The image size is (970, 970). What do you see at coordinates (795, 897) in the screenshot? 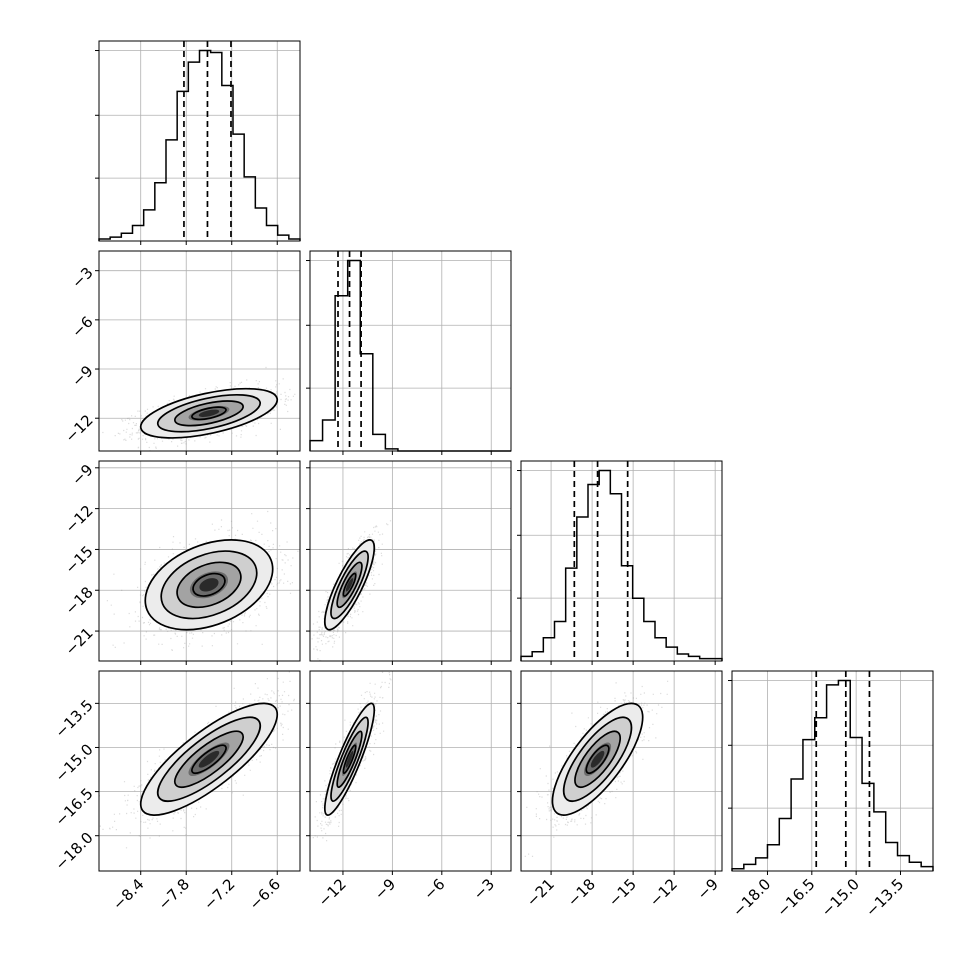
I see `x-tick-label-3-1: −16.5` at bounding box center [795, 897].